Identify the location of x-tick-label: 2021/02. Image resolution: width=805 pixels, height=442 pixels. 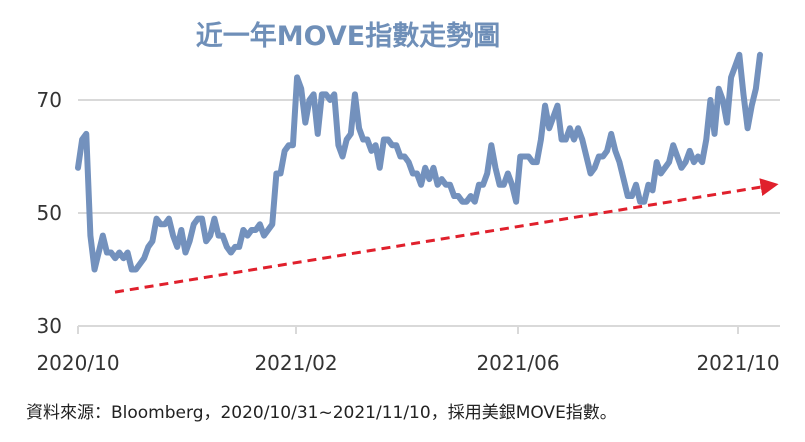
(295, 363).